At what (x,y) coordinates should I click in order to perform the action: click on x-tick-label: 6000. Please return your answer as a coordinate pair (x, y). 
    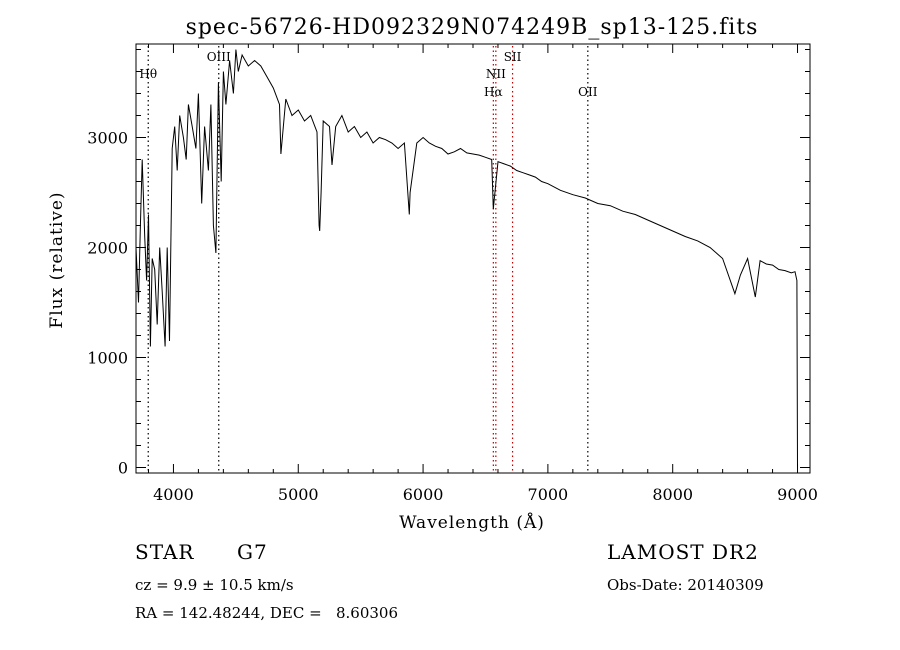
    Looking at the image, I should click on (423, 494).